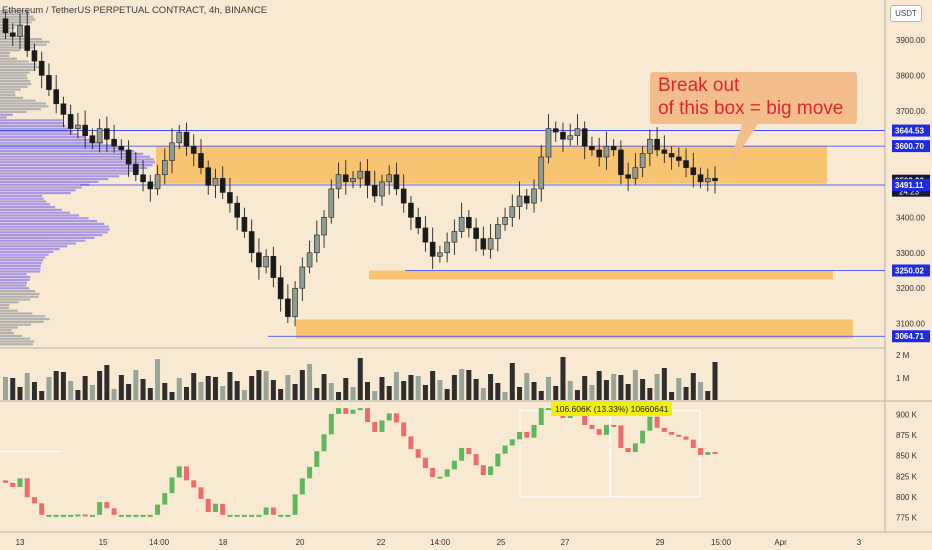  Describe the element at coordinates (77, 178) in the screenshot. I see `volume-profile` at that location.